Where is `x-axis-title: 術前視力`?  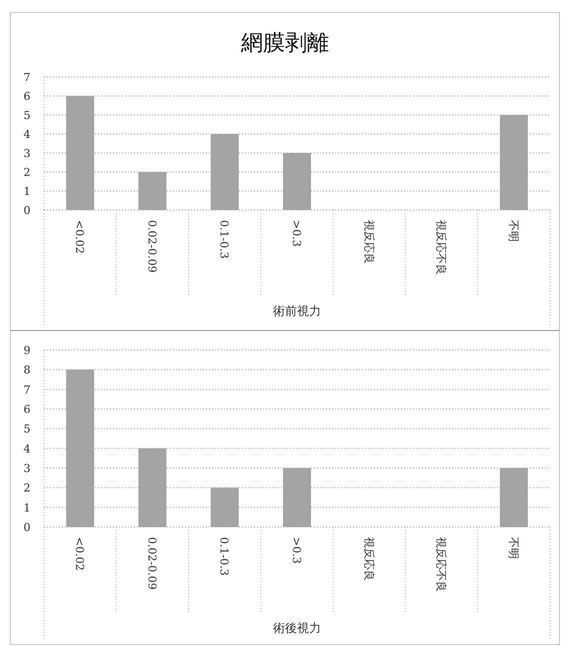
x-axis-title: 術前視力 is located at coordinates (297, 311).